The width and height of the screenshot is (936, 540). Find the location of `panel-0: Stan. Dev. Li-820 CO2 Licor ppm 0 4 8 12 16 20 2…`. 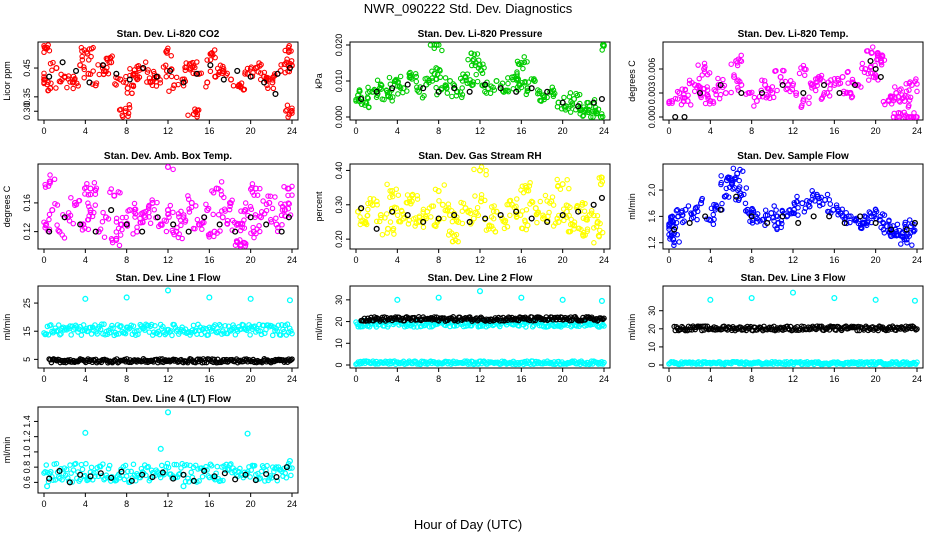

panel-0: Stan. Dev. Li-820 CO2 Licor ppm 0 4 8 12 16 20 2… is located at coordinates (150, 82).